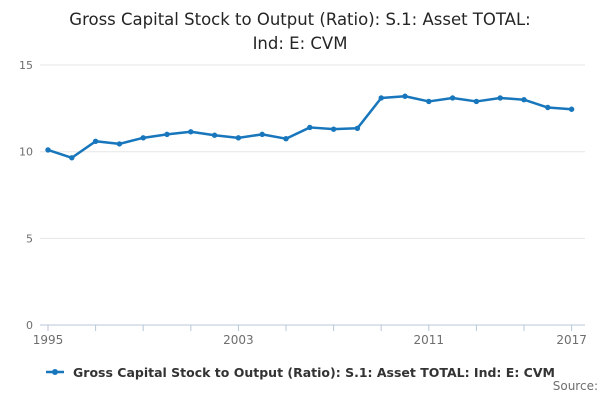 This screenshot has height=400, width=600. Describe the element at coordinates (429, 340) in the screenshot. I see `x-axis-label: 2011` at that location.